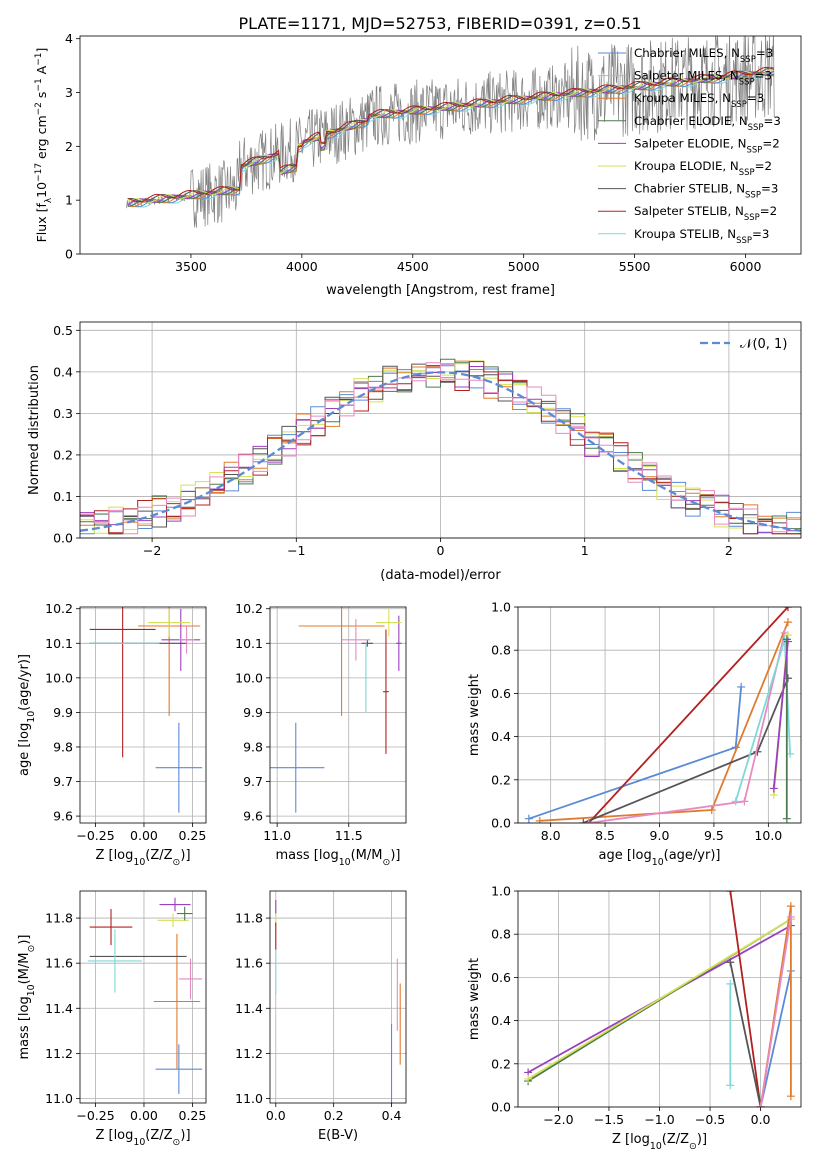 This screenshot has width=819, height=1170. I want to click on y-axis-label: Normed distribution, so click(34, 430).